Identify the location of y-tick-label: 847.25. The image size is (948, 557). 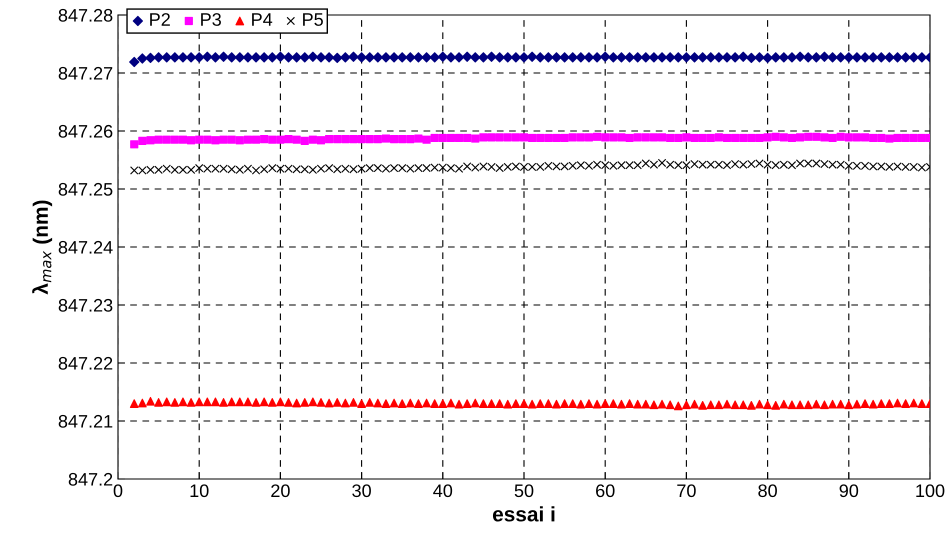
(85, 189).